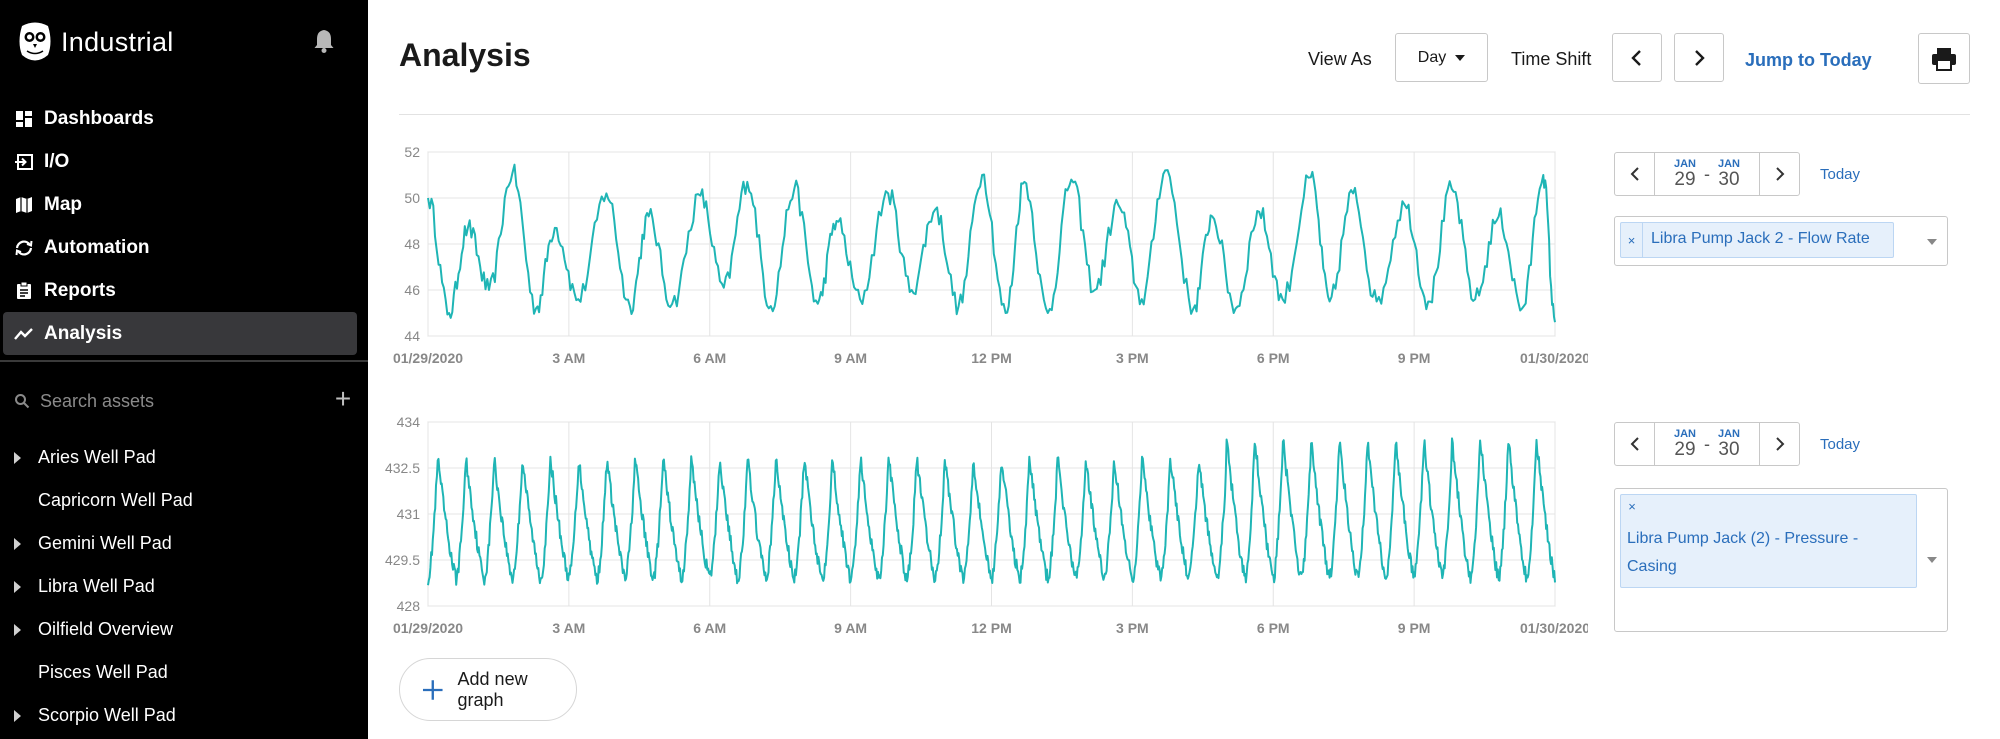 This screenshot has width=2000, height=739. I want to click on dashboard-icon, so click(24, 119).